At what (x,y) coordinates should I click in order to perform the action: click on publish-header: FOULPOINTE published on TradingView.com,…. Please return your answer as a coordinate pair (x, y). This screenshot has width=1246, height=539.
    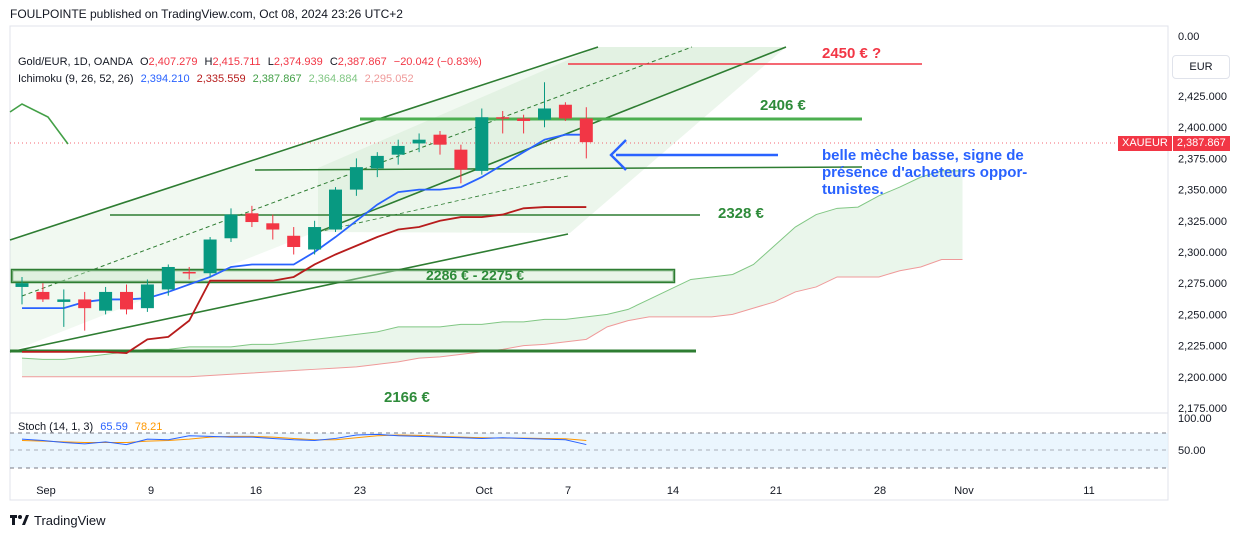
    Looking at the image, I should click on (206, 14).